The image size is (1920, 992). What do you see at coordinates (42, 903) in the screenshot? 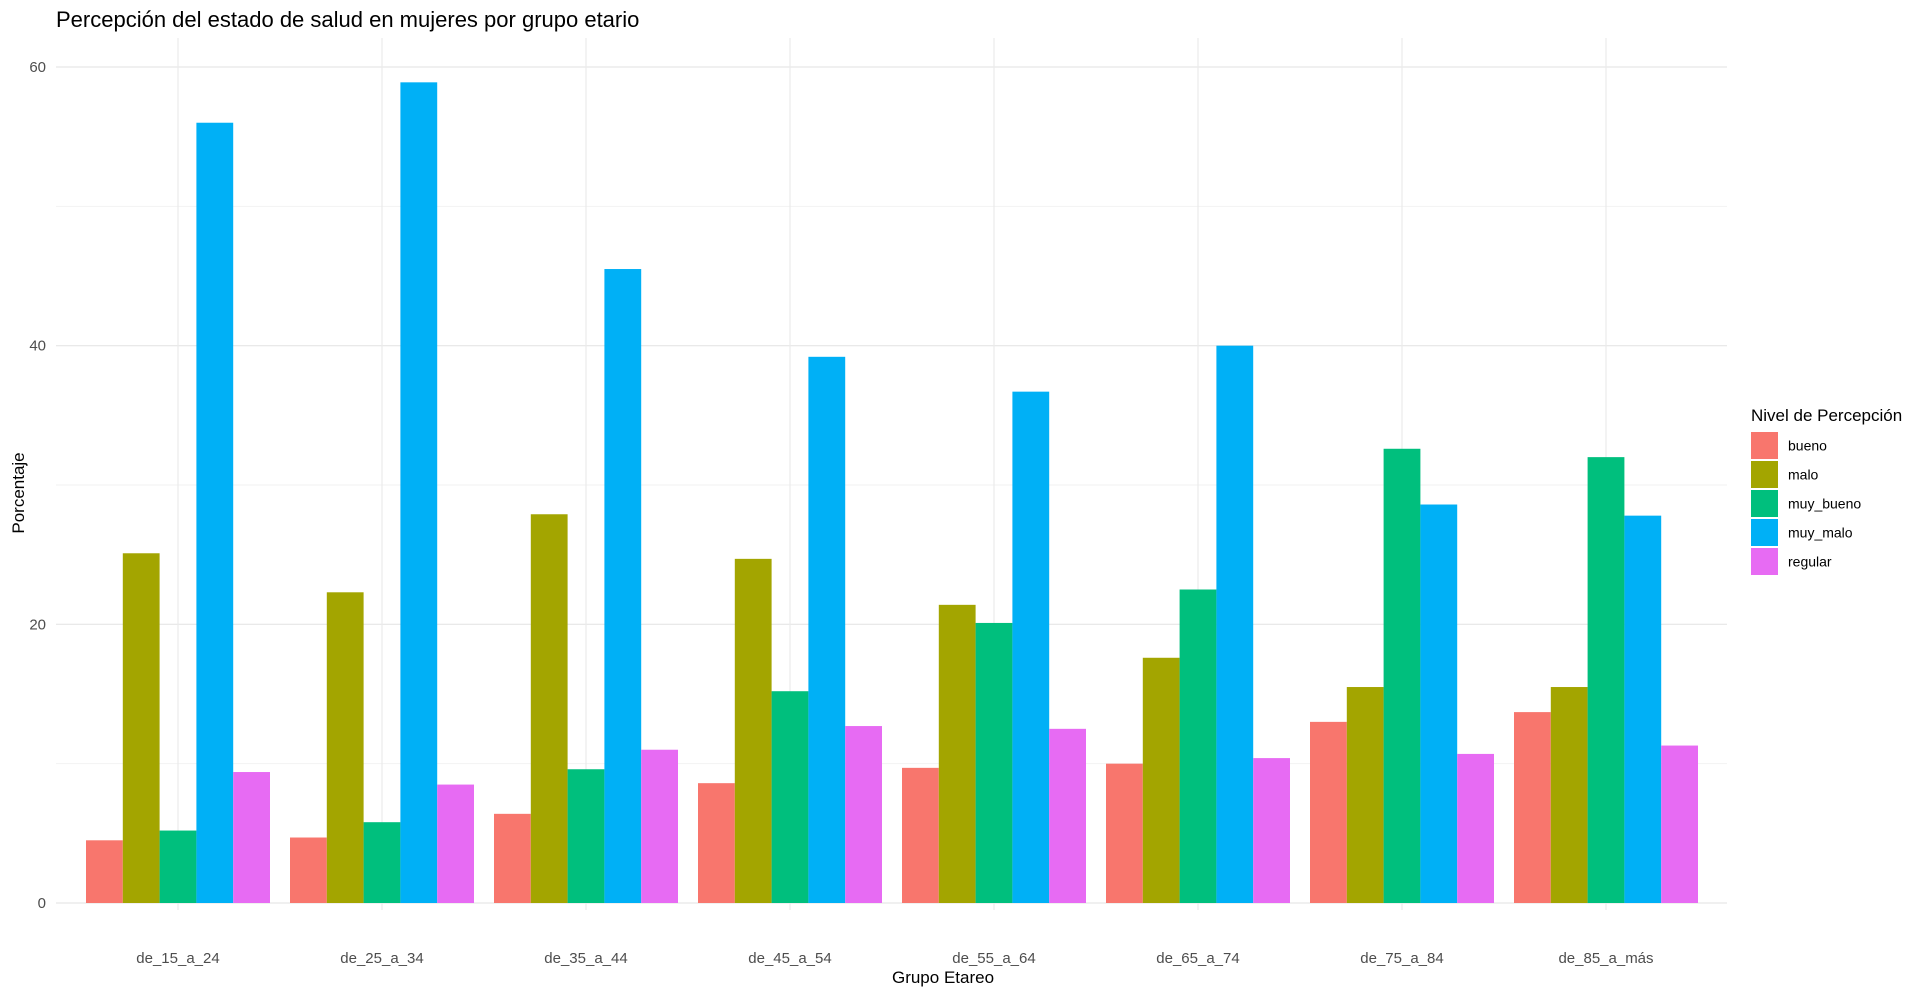
I see `y-tick-label: 0` at bounding box center [42, 903].